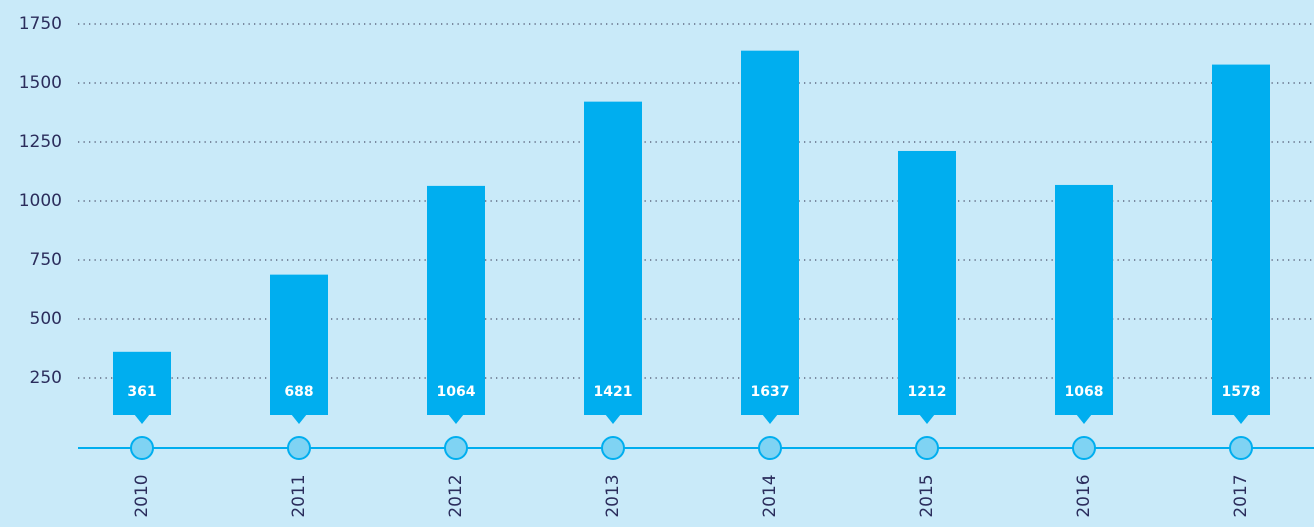 This screenshot has height=527, width=1314. Describe the element at coordinates (1084, 392) in the screenshot. I see `value-label: 1068` at that location.